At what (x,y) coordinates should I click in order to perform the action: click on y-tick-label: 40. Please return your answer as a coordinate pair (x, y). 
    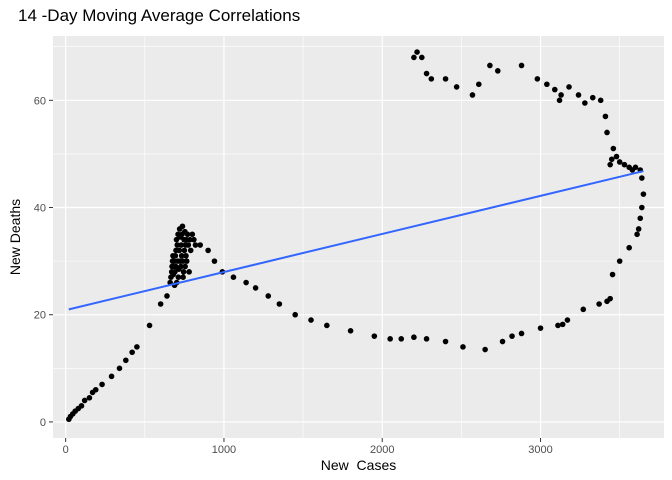
    Looking at the image, I should click on (40, 209).